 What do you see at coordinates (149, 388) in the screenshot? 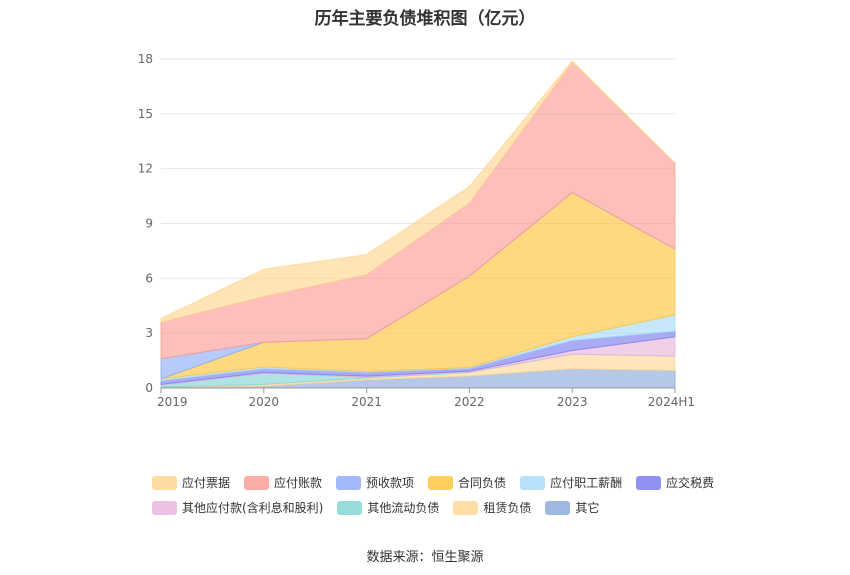
I see `y-tick-label: 0` at bounding box center [149, 388].